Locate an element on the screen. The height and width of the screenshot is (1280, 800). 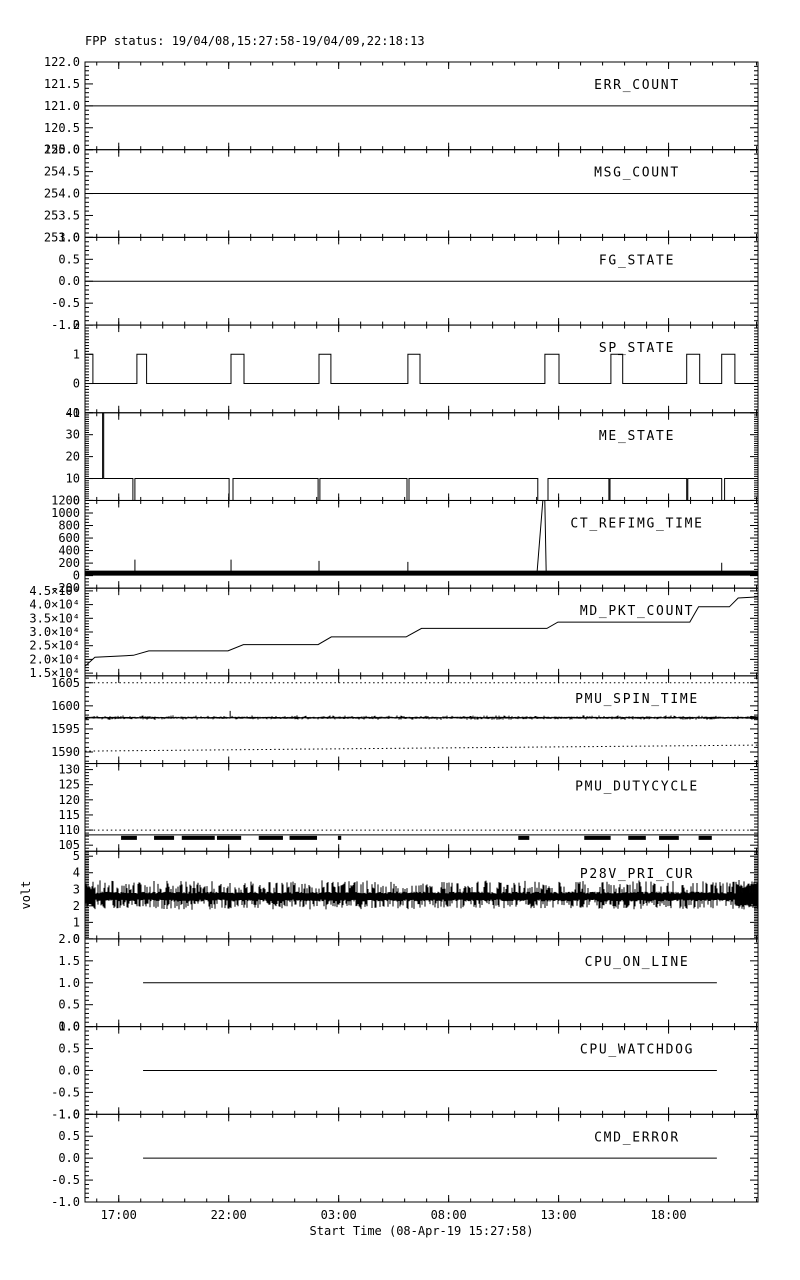
svg-text: 110 is located at coordinates (69, 830).